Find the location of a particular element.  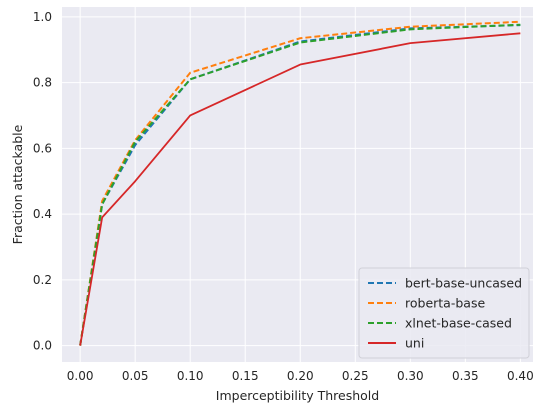

x-tick-label: 0.00 is located at coordinates (80, 376).